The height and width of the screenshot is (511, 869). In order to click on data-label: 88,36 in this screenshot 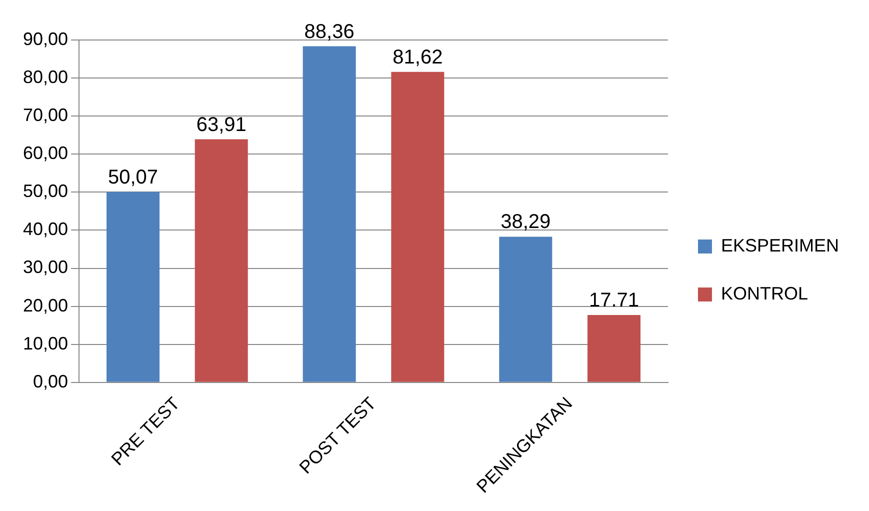, I will do `click(329, 31)`.